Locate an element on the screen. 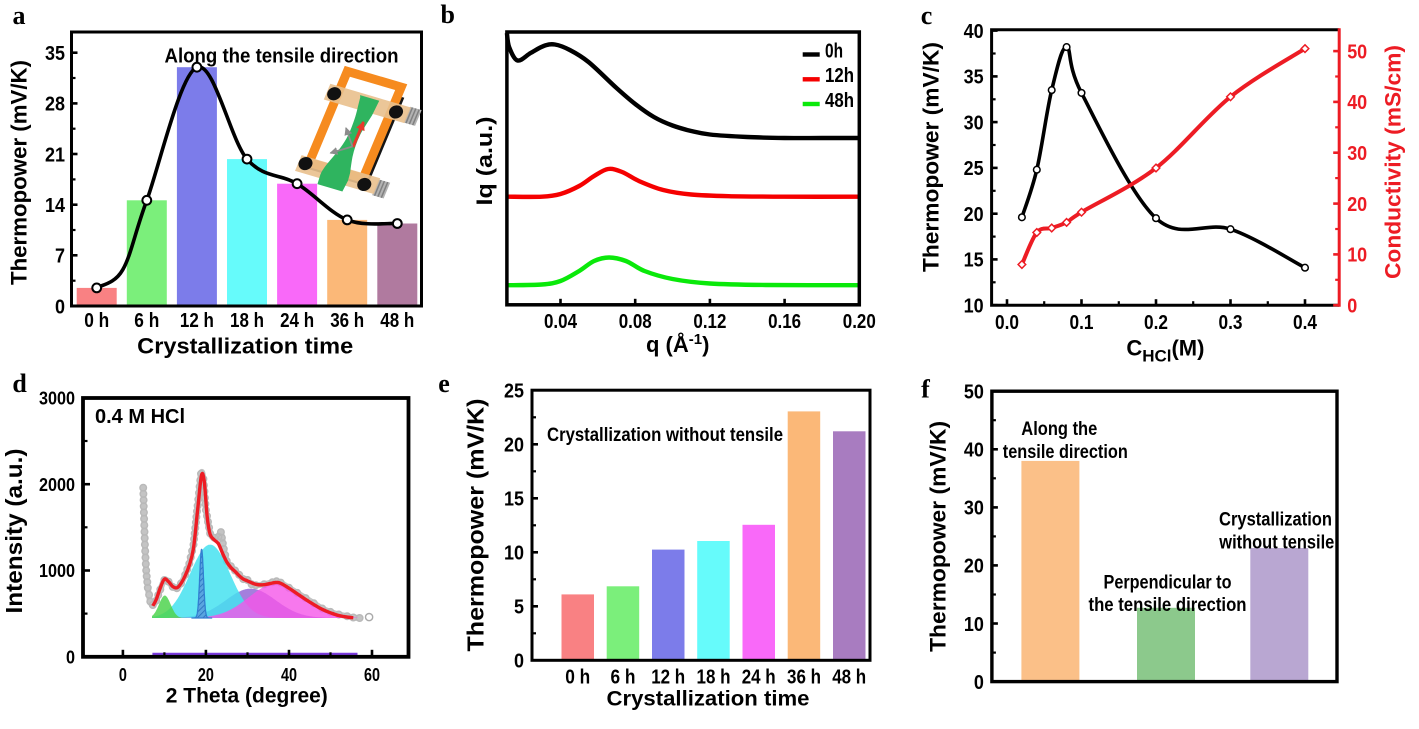  svg-text: 3000 is located at coordinates (57, 399).